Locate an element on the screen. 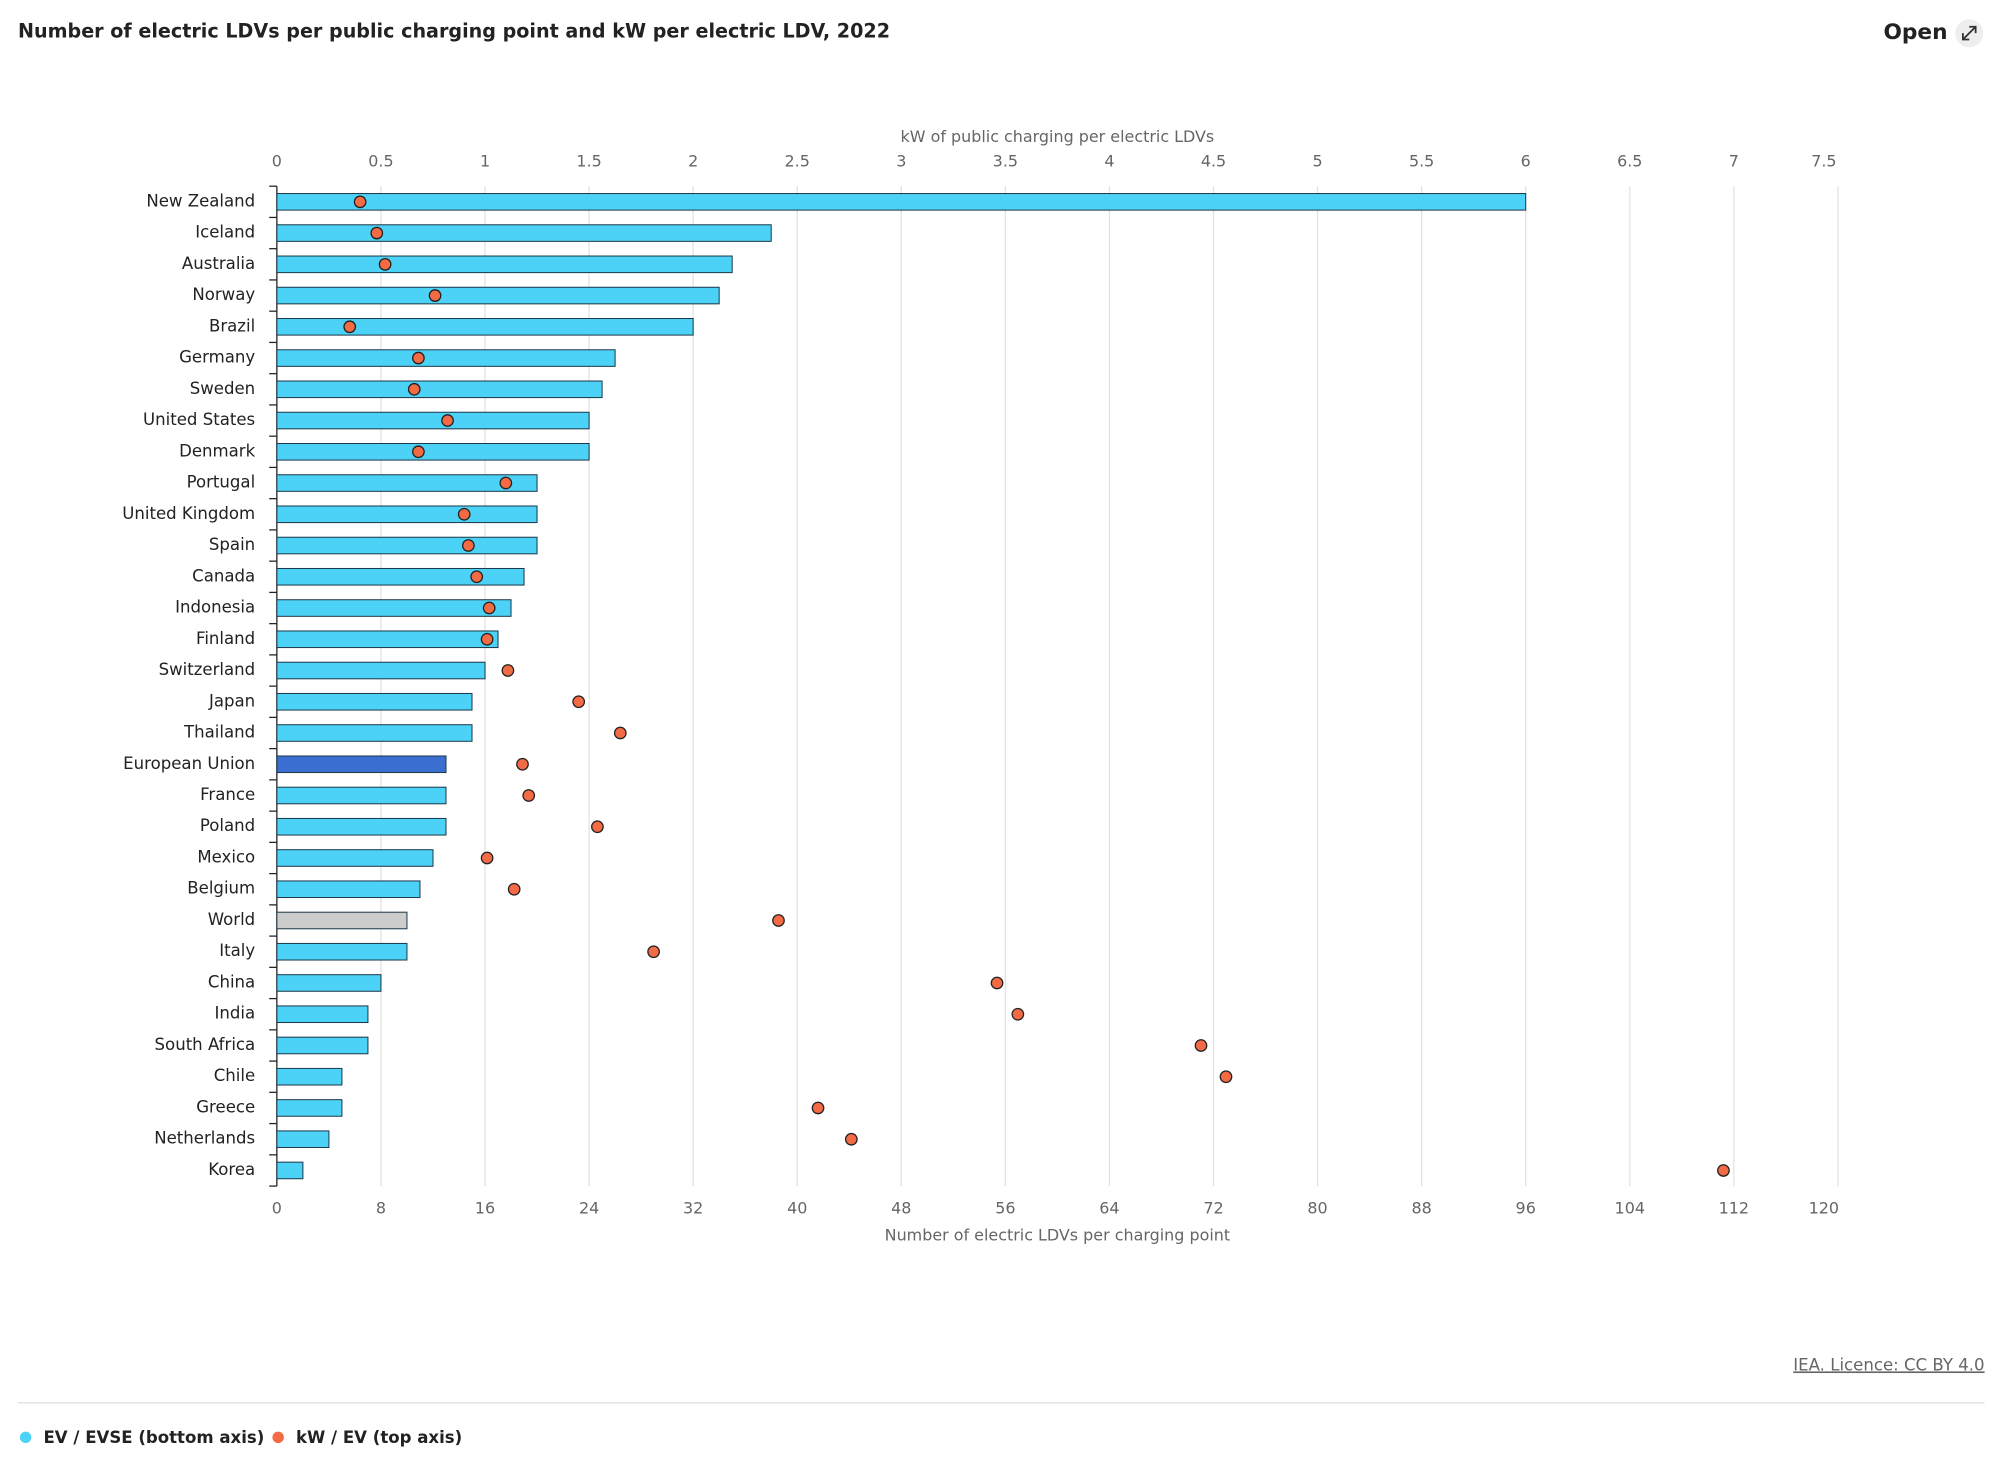 The height and width of the screenshot is (1459, 2000). x-tick-label: 96 is located at coordinates (1526, 1208).